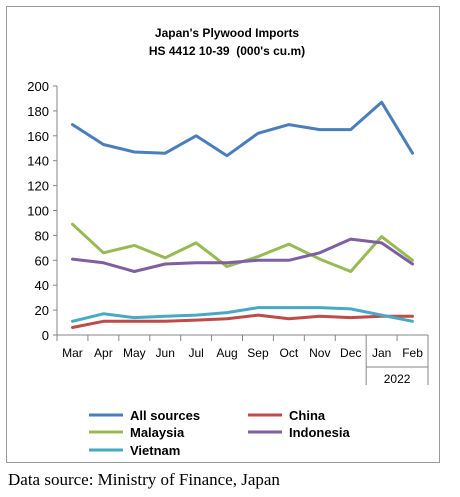 The width and height of the screenshot is (460, 497). I want to click on series-line-malaysia, so click(242, 247).